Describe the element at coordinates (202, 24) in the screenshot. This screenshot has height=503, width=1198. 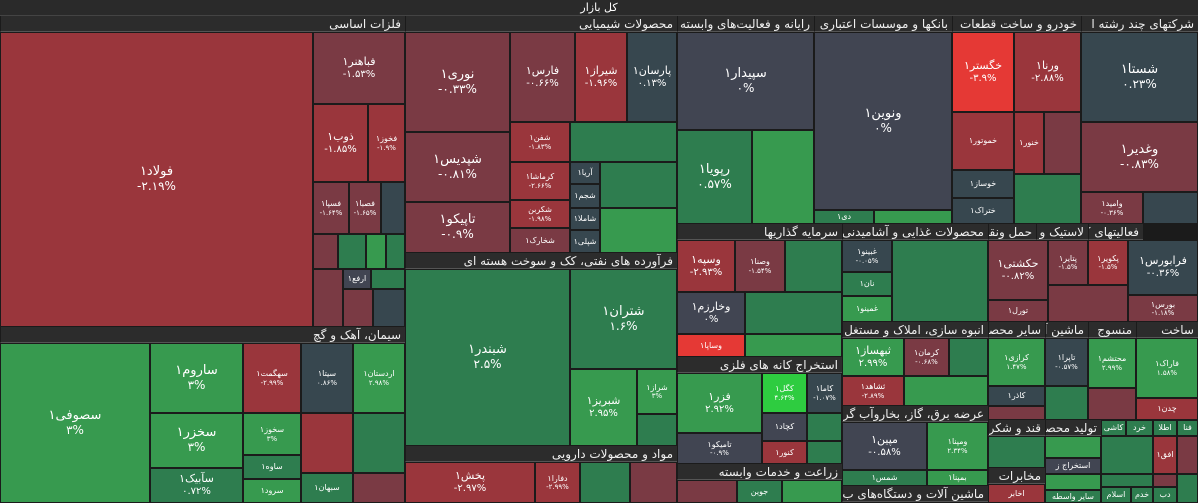
I see `sector-header: فلزات اساسی` at that location.